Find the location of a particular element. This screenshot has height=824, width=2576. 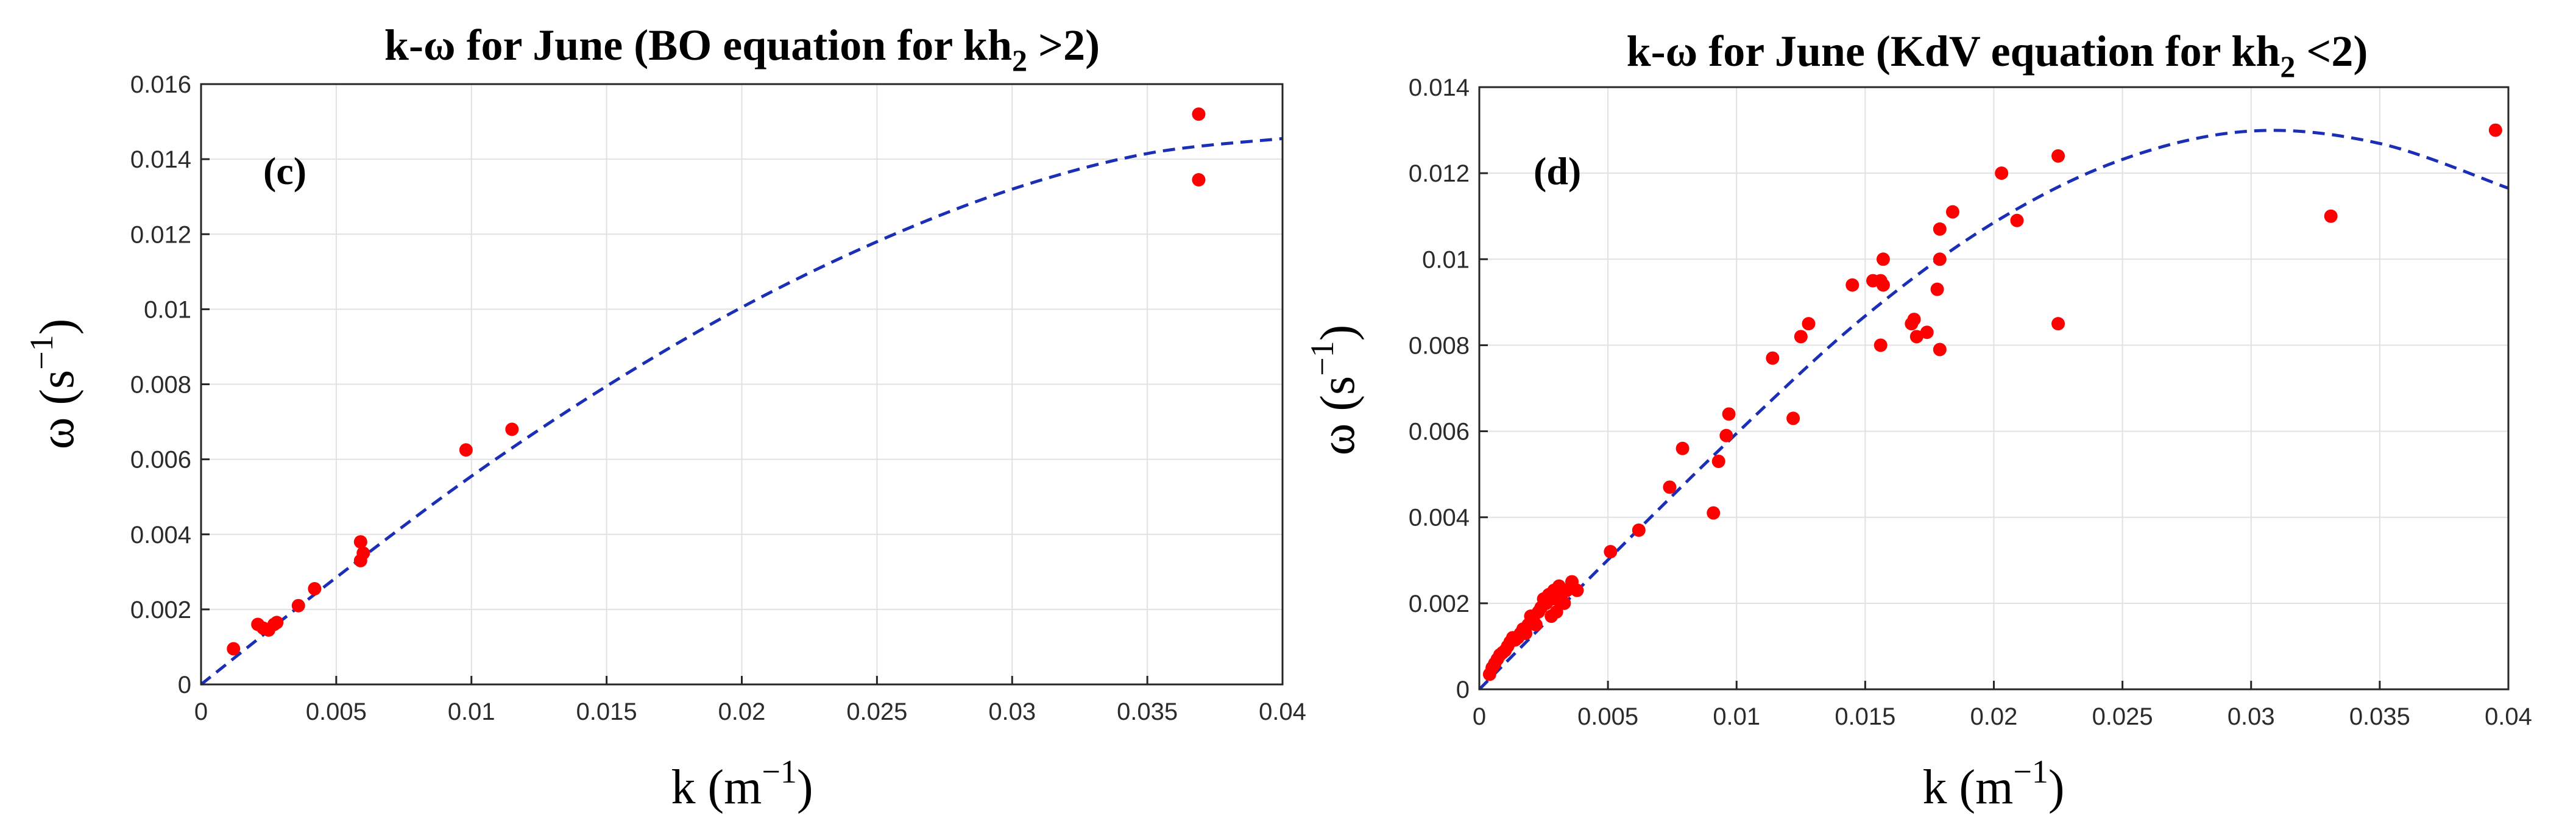

title-tail: >2) is located at coordinates (1063, 45).